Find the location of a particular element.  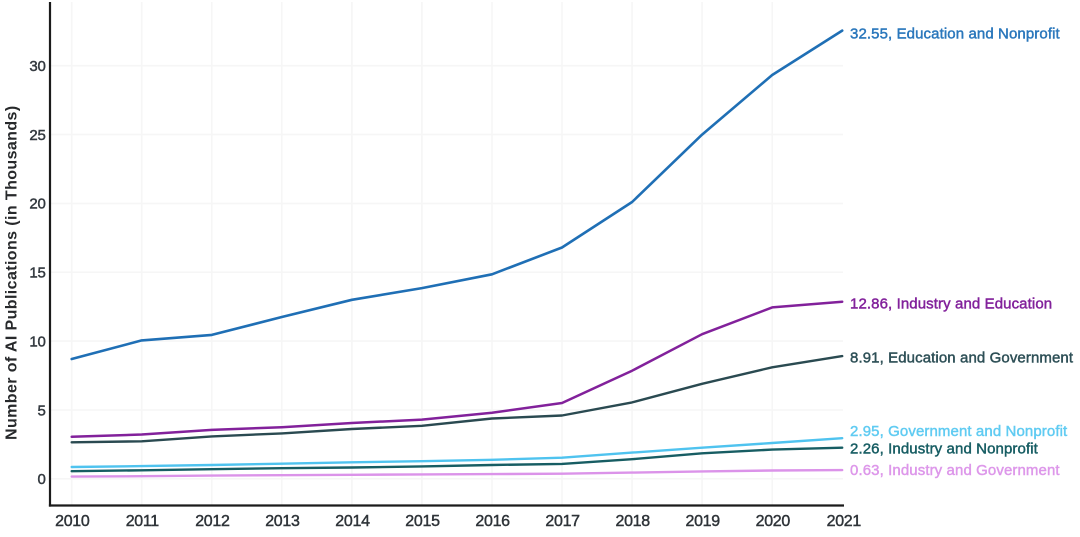

svg-text: 2.95, Government and Nonprofit is located at coordinates (959, 431).